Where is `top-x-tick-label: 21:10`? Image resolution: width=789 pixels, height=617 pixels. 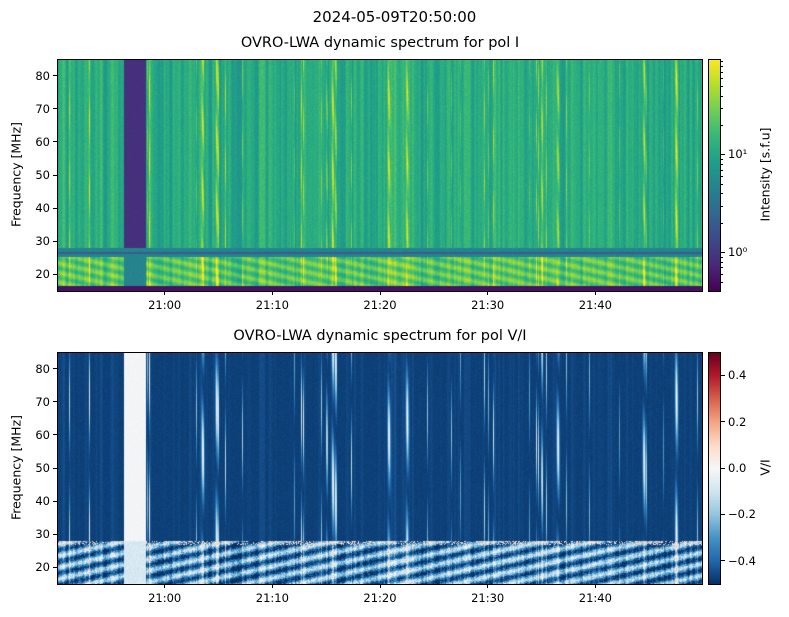
top-x-tick-label: 21:10 is located at coordinates (272, 305).